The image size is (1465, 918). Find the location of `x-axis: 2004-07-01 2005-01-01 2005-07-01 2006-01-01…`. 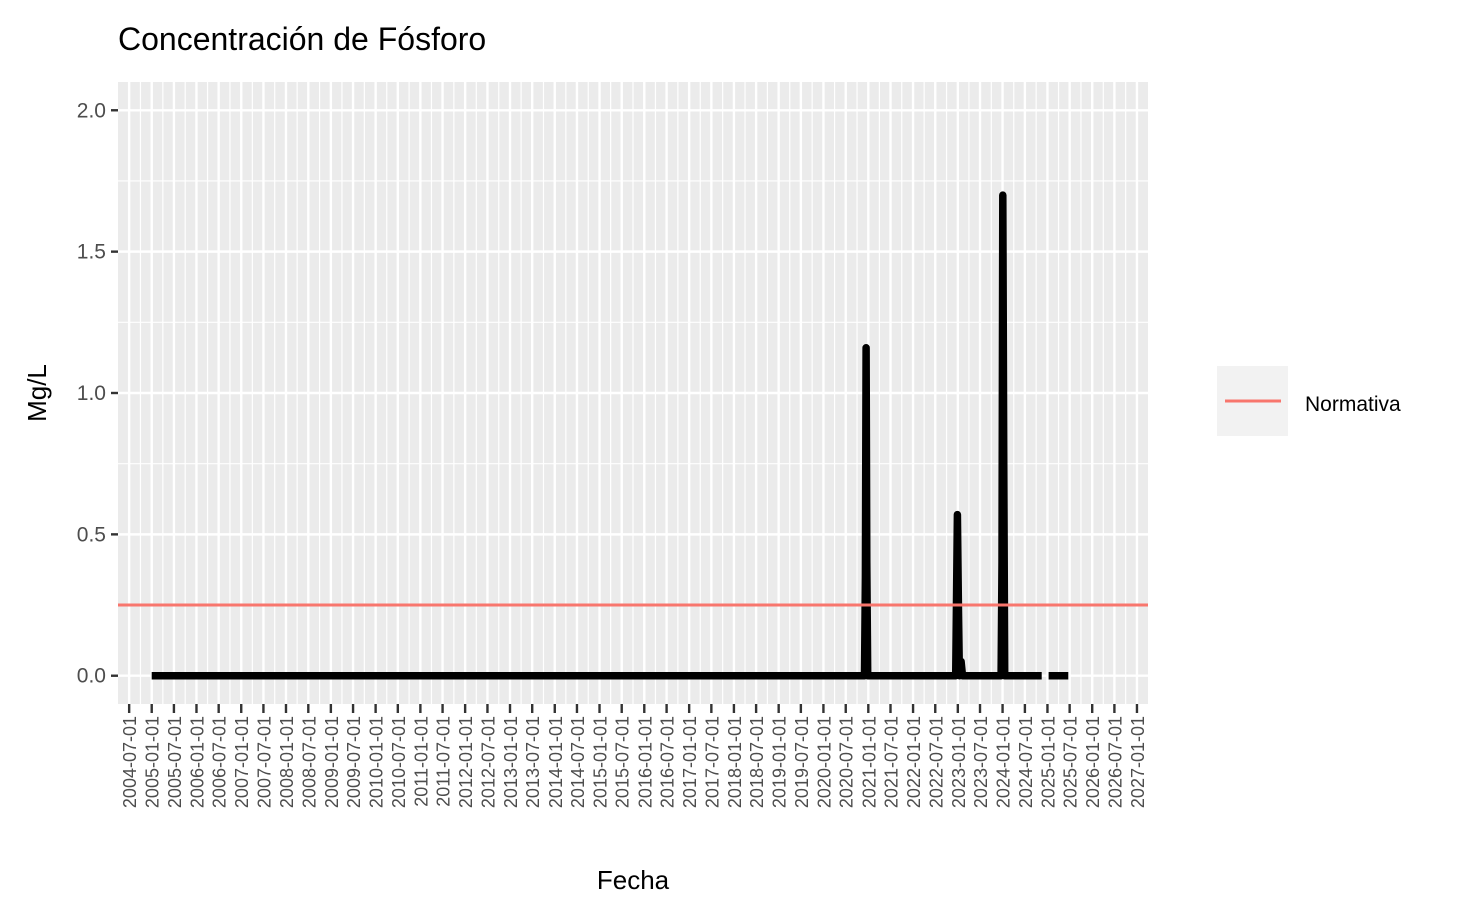

x-axis: 2004-07-01 2005-01-01 2005-07-01 2006-01-01… is located at coordinates (634, 756).